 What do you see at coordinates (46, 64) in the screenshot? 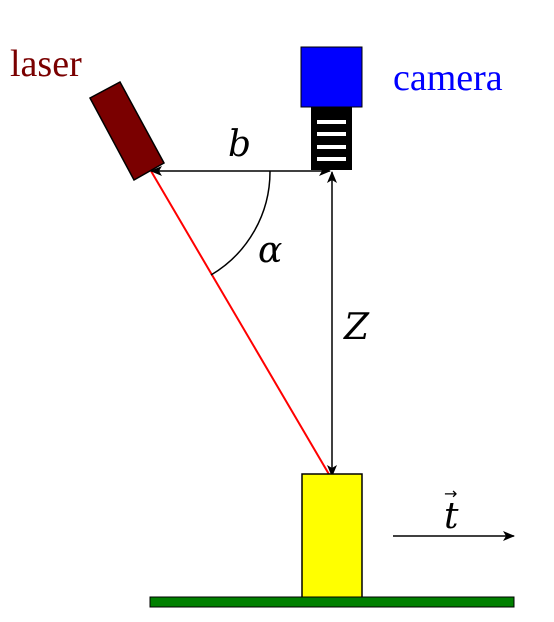
I see `laser-label: laser` at bounding box center [46, 64].